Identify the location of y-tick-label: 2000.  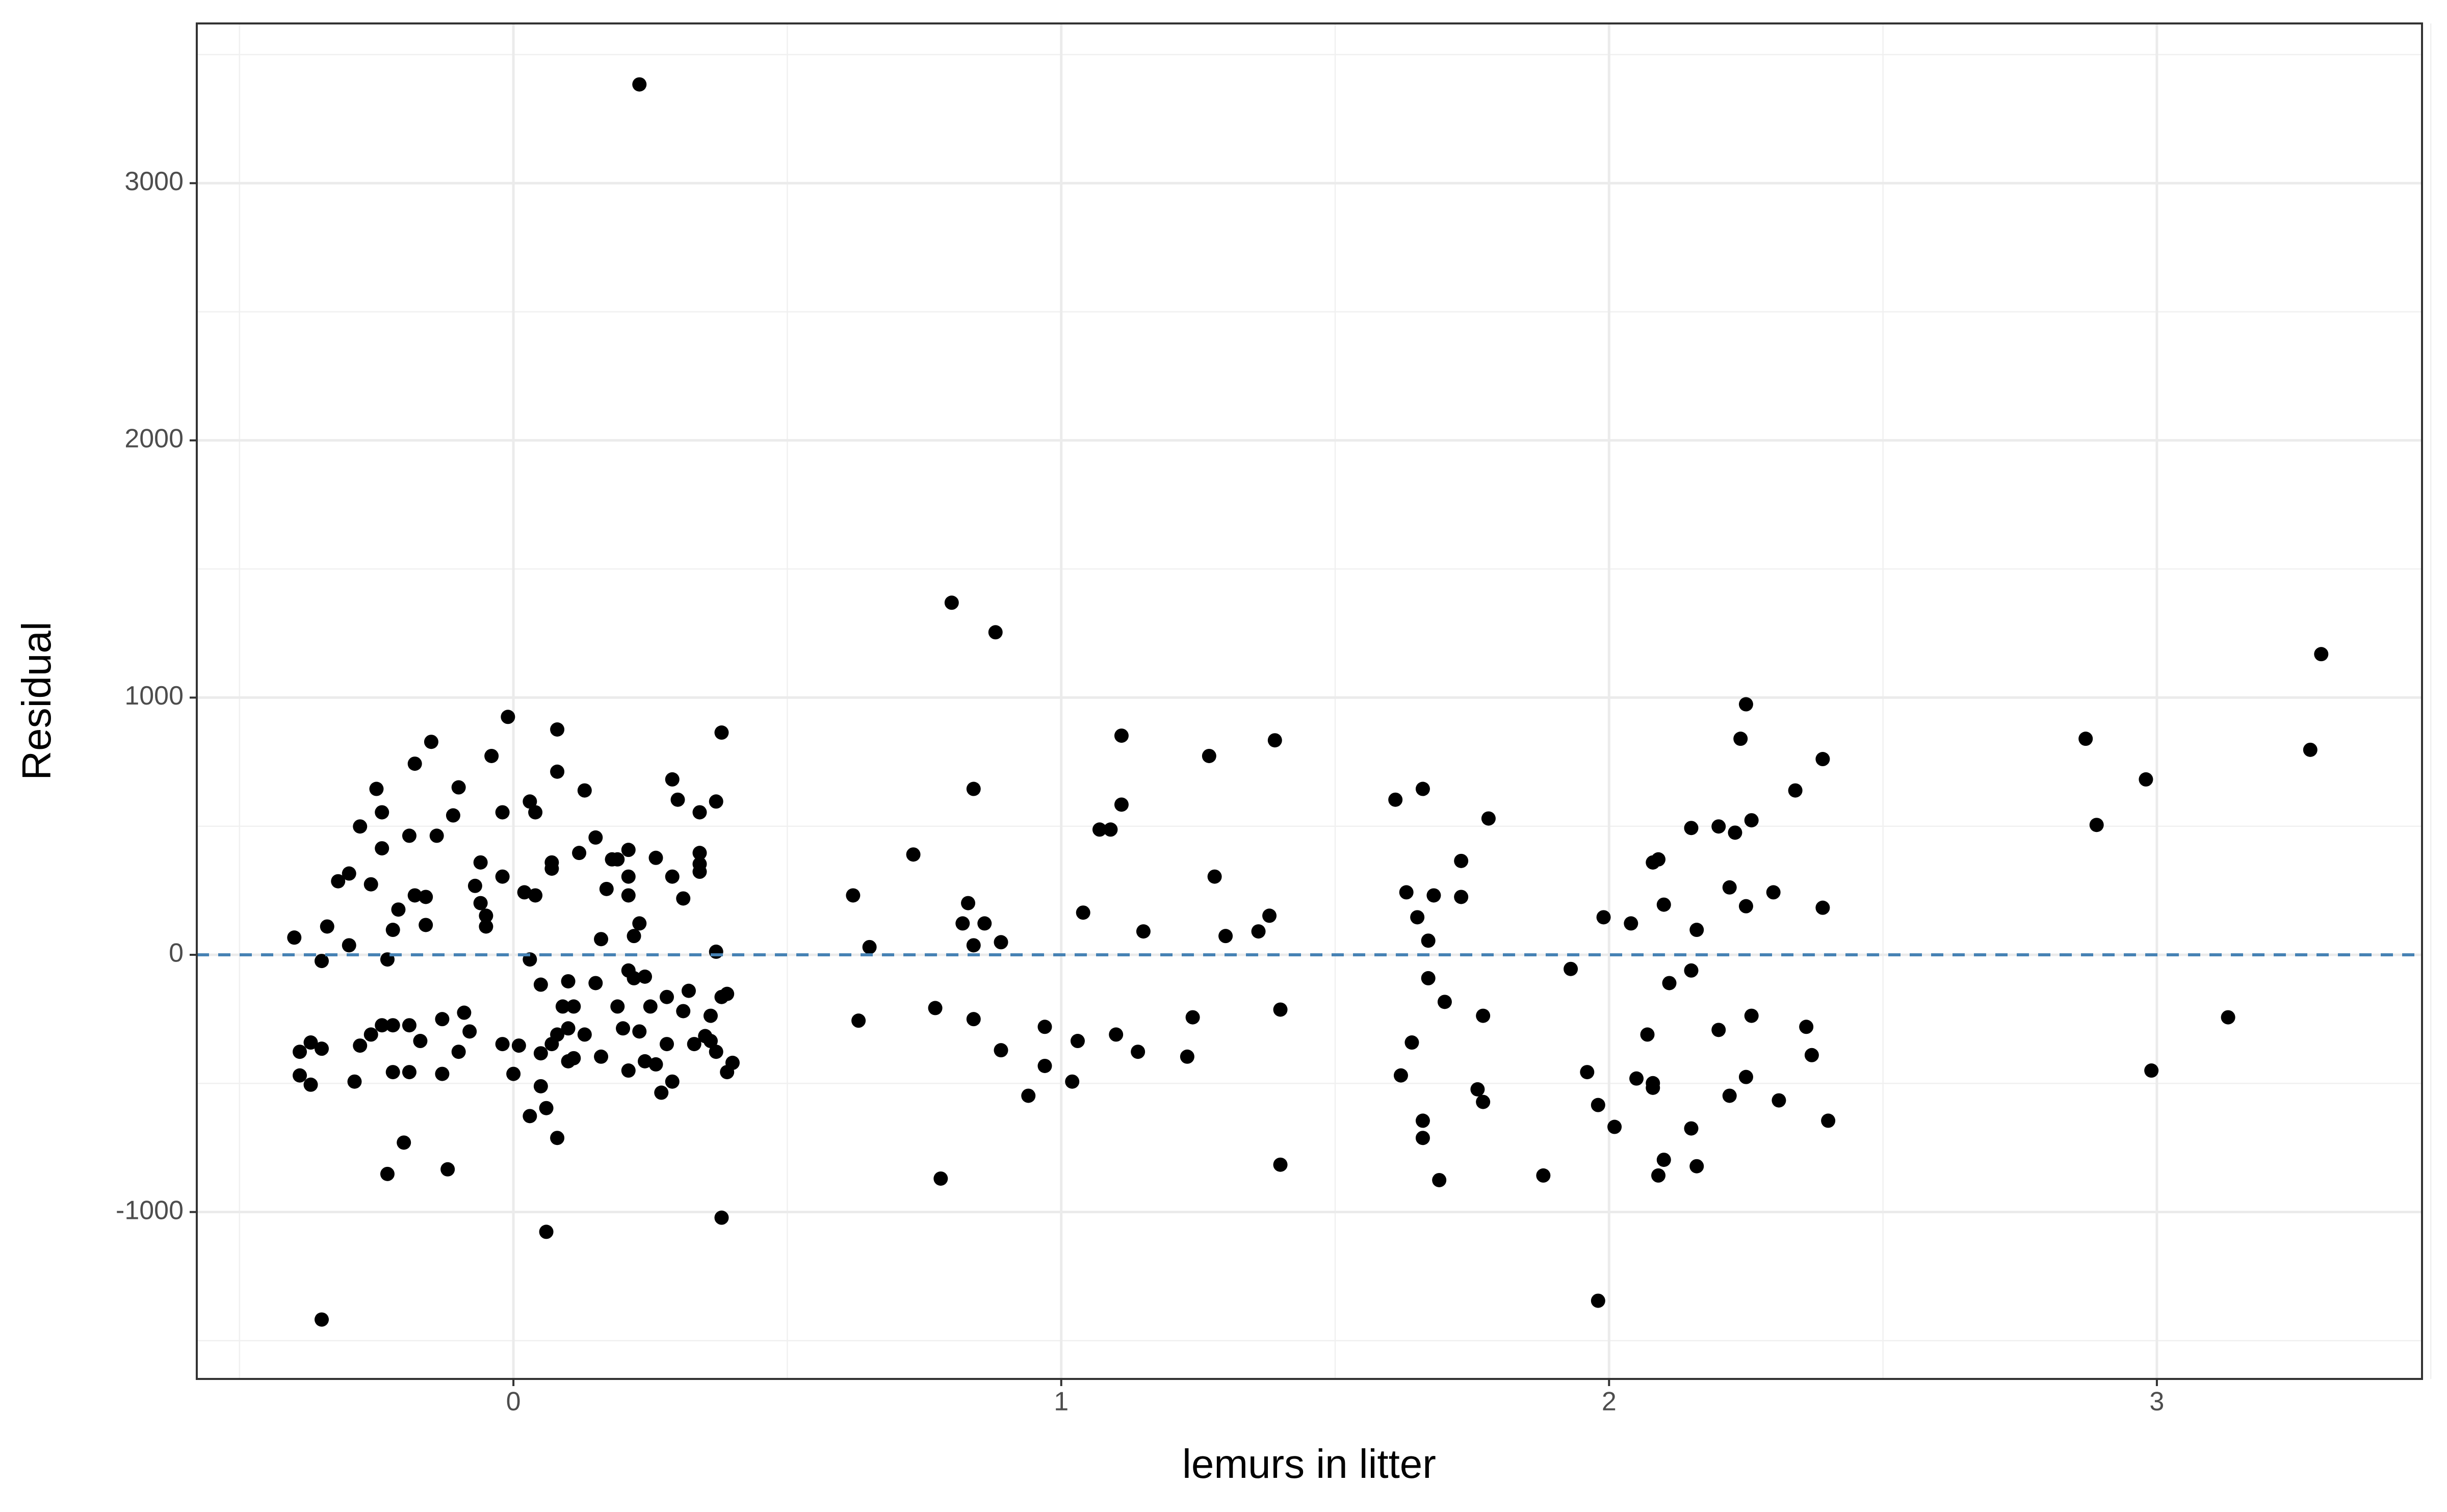
(154, 439).